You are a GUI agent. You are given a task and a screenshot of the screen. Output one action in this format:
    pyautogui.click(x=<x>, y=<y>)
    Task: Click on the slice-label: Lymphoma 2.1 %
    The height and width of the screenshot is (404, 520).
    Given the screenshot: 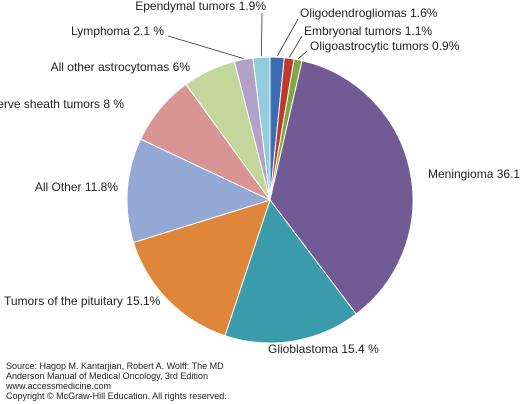 What is the action you would take?
    pyautogui.click(x=117, y=31)
    